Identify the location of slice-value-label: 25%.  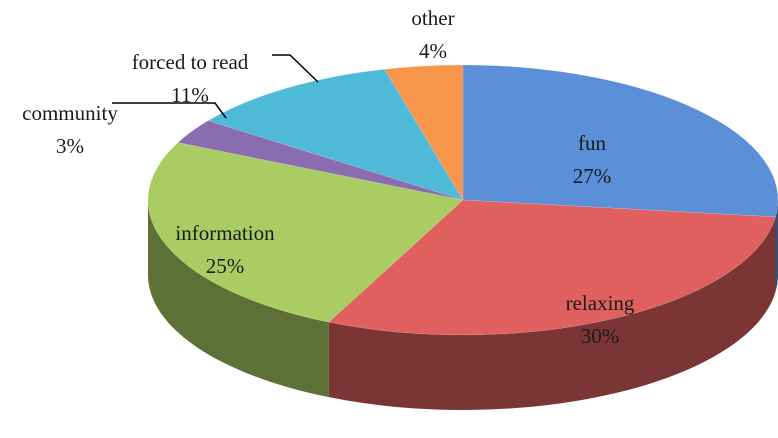
(225, 266).